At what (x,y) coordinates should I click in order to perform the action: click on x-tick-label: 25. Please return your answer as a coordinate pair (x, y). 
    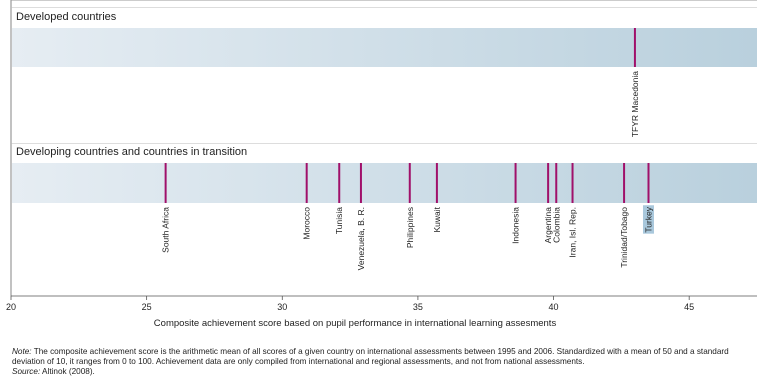
    Looking at the image, I should click on (147, 307).